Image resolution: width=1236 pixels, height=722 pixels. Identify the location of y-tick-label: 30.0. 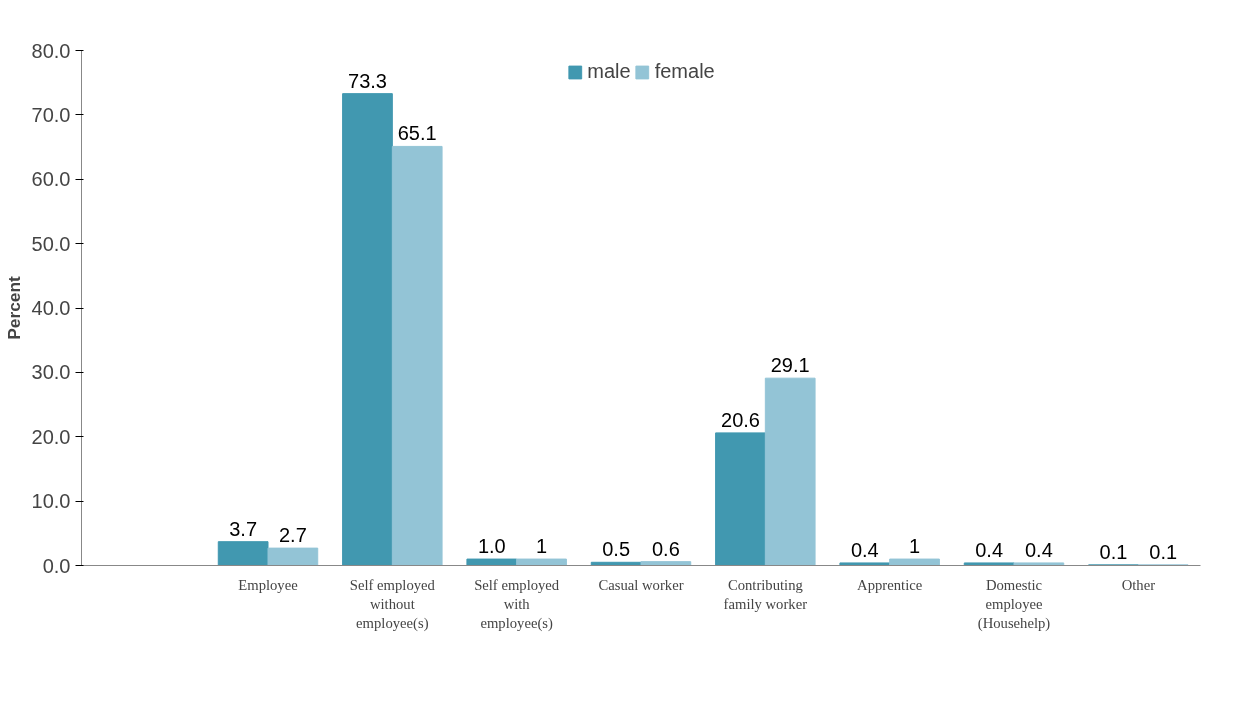
(51, 372).